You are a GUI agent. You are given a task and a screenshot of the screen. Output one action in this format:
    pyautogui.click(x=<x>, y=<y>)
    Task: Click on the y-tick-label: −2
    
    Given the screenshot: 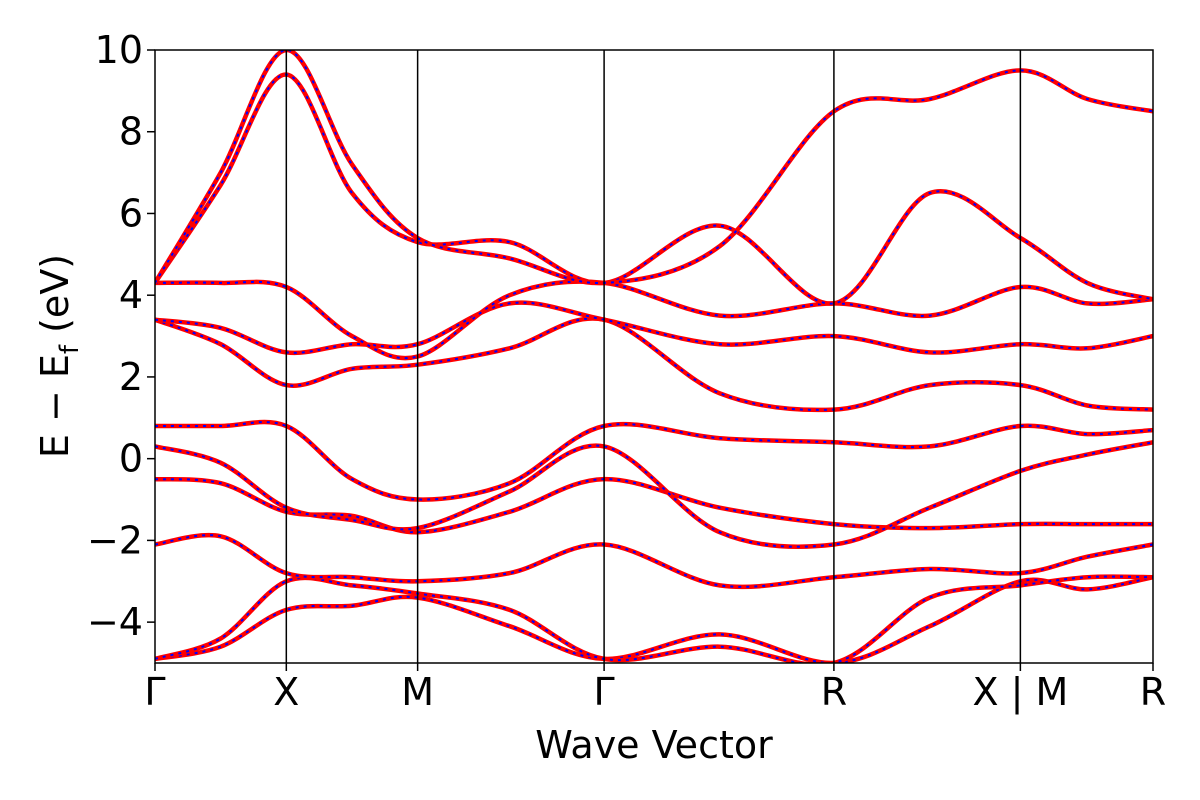 What is the action you would take?
    pyautogui.click(x=115, y=540)
    